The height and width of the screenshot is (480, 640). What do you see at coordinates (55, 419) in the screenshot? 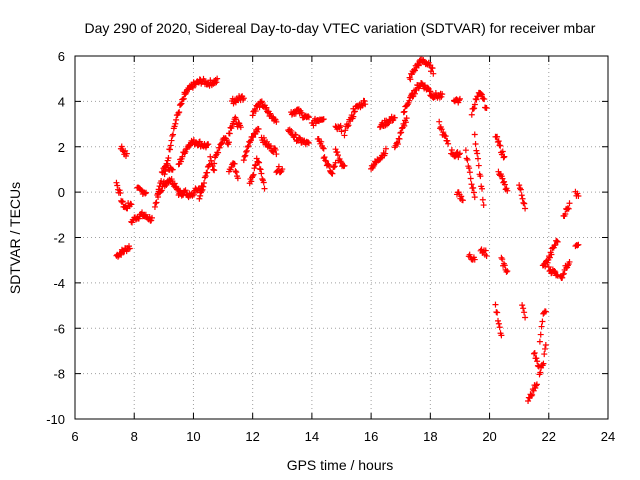
I see `y-tick-label: -10` at bounding box center [55, 419].